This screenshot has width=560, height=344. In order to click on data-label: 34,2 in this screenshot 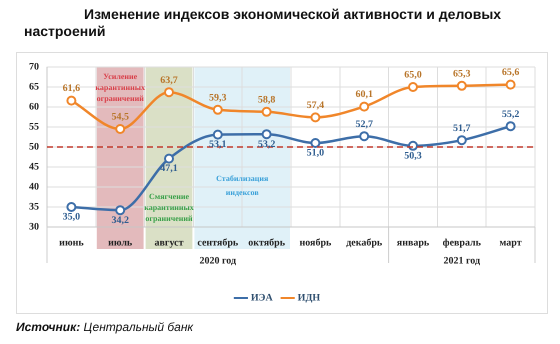, I will do `click(120, 220)`.